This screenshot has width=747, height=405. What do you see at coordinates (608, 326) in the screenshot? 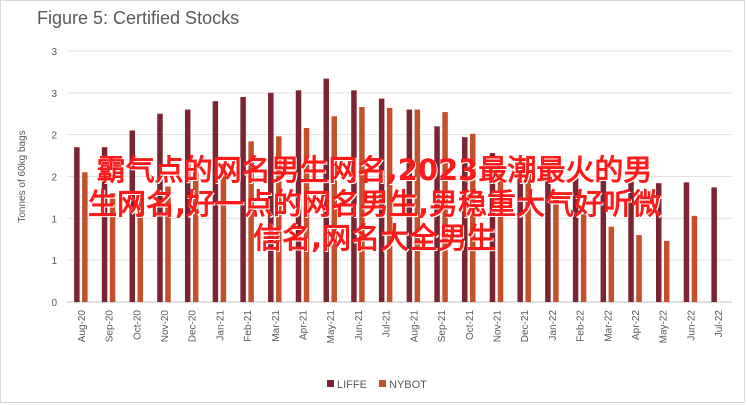
I see `x-tick-label: Mar-22` at bounding box center [608, 326].